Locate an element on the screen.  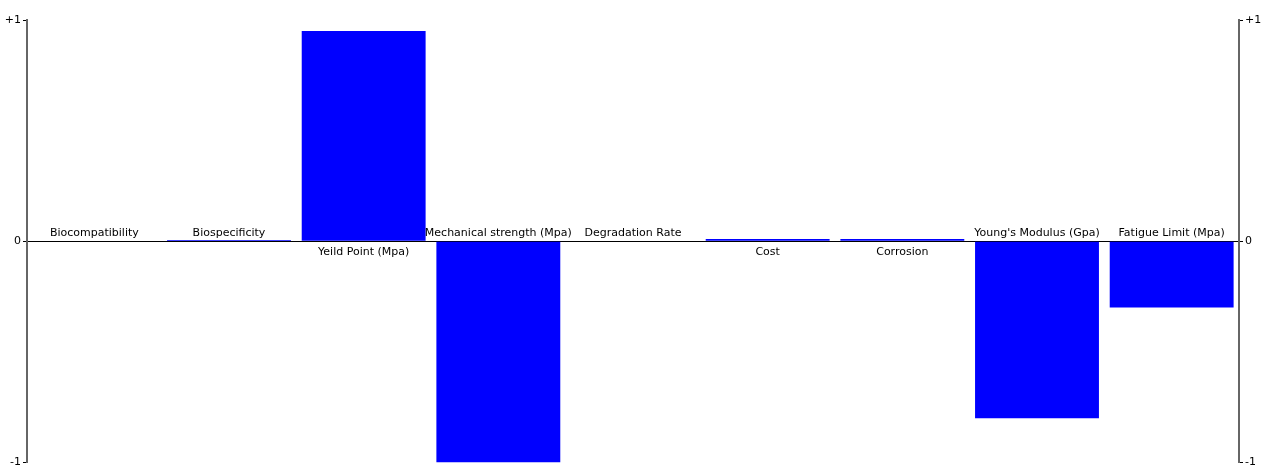
x-tick-label: Biospecificity is located at coordinates (229, 232).